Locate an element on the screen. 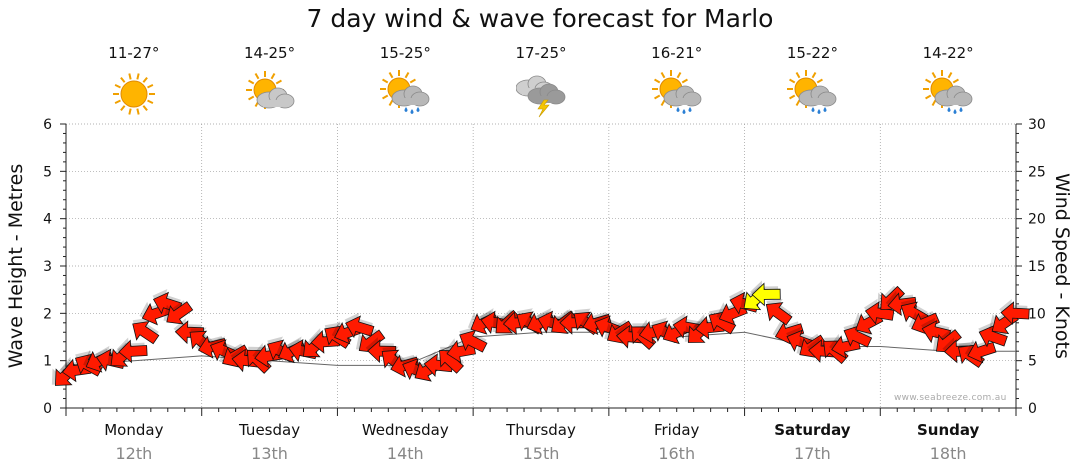 The image size is (1080, 475). temperature-range: 14-22° is located at coordinates (948, 53).